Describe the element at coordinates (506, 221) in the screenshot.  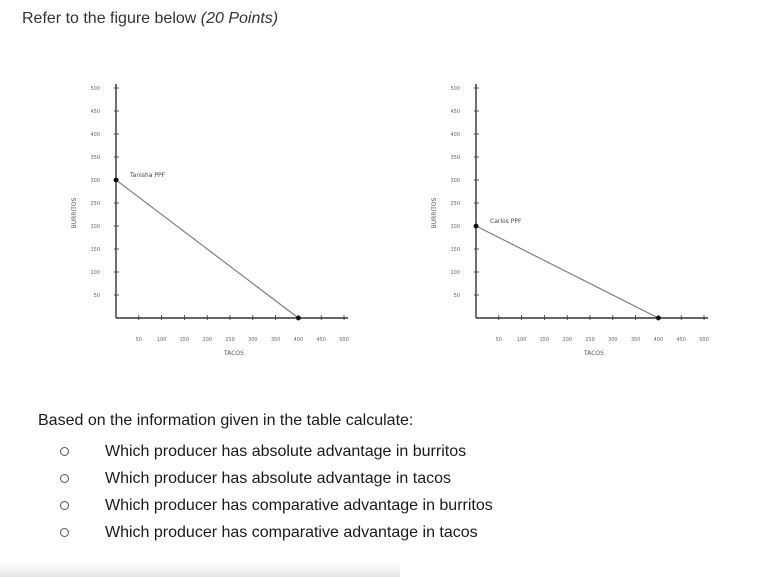
I see `ppf-annotation: Carlos PPF` at that location.